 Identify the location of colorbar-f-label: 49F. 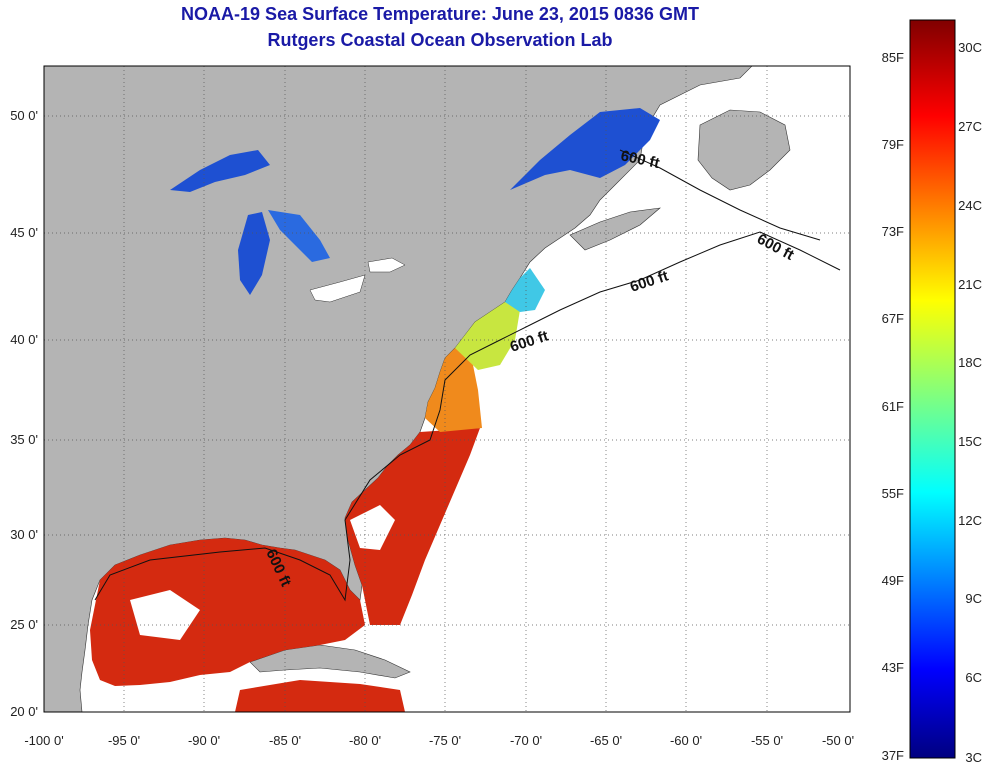
(893, 580).